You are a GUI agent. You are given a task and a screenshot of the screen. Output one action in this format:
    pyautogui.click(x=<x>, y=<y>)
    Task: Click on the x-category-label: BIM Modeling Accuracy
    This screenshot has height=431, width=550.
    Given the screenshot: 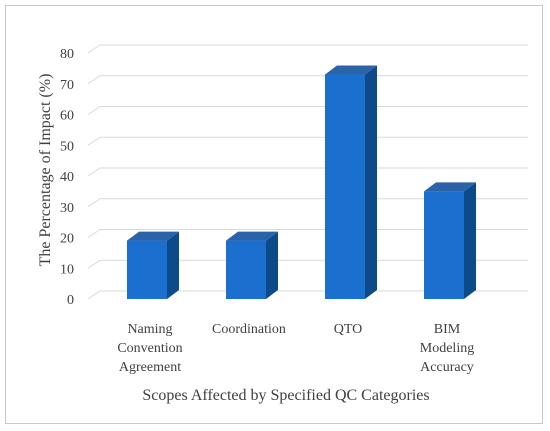 What is the action you would take?
    pyautogui.click(x=447, y=348)
    